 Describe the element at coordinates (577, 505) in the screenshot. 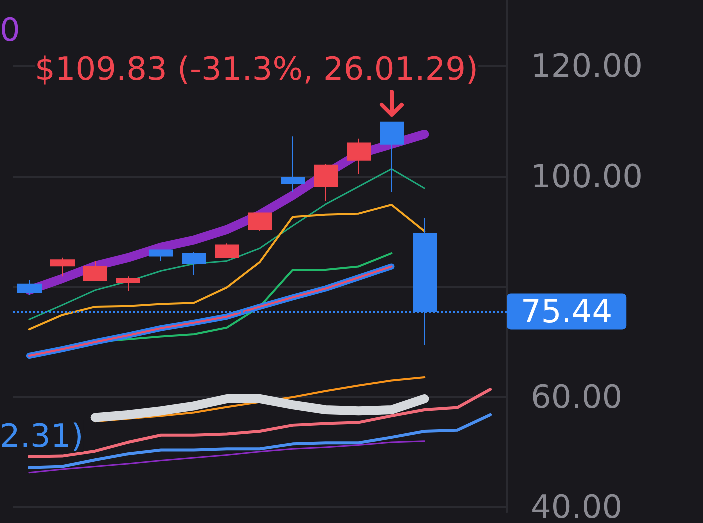

I see `y-tick-label: 40.00` at that location.